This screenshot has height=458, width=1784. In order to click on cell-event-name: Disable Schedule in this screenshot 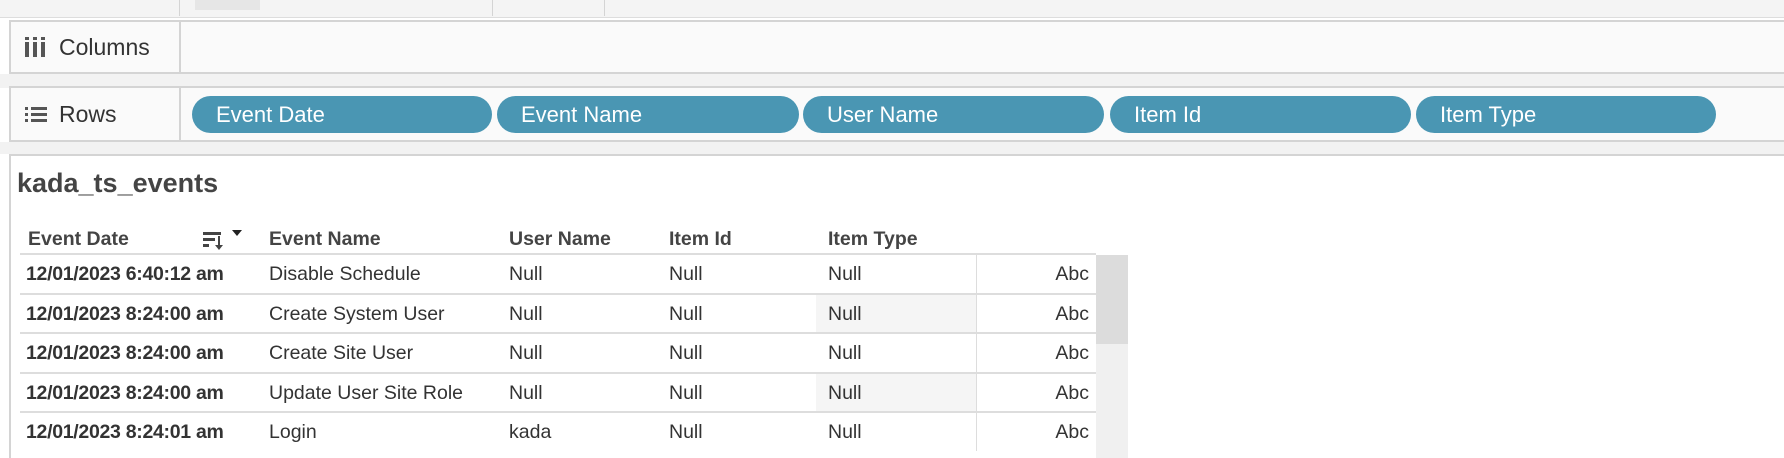, I will do `click(345, 274)`.